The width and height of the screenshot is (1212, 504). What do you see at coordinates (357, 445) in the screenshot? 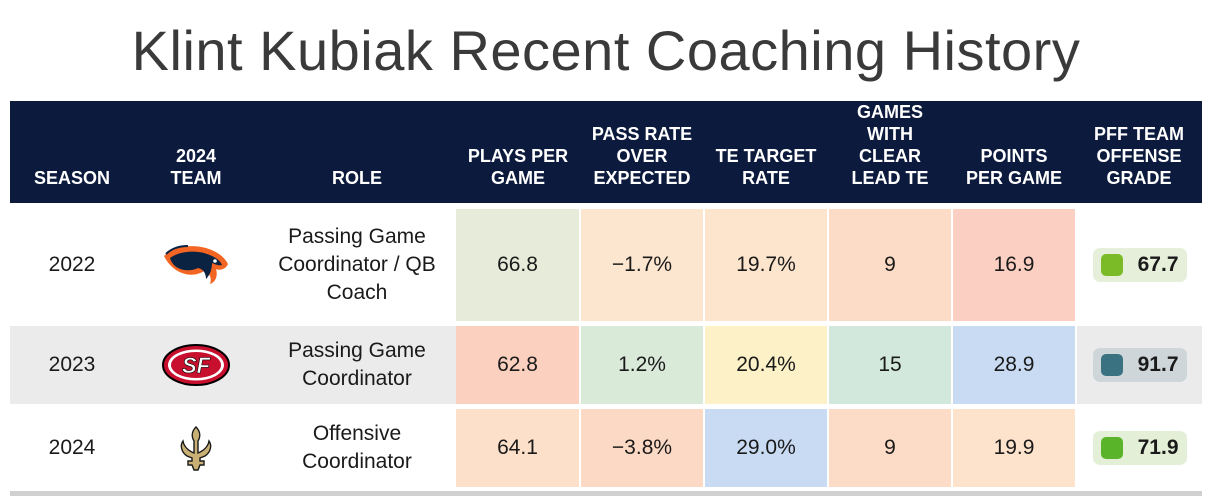
I see `role-cell: Offensive Coordinator` at bounding box center [357, 445].